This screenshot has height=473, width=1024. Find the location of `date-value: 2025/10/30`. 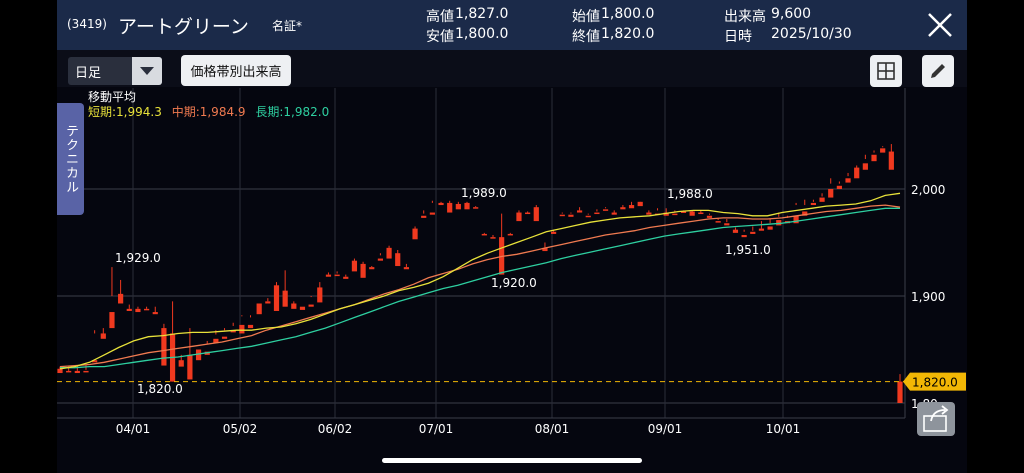

date-value: 2025/10/30 is located at coordinates (811, 34).